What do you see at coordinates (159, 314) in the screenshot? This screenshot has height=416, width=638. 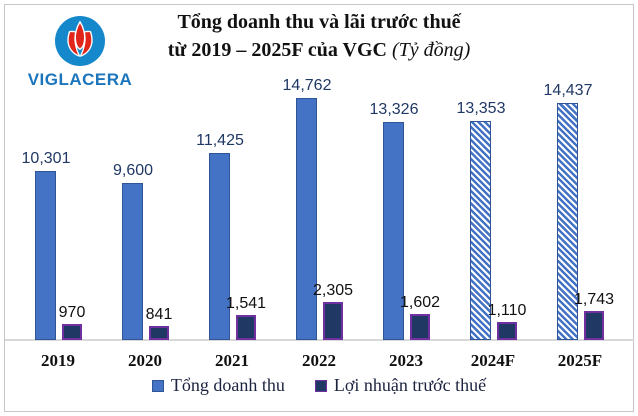 I see `profit-value-label-2020: 841` at bounding box center [159, 314].